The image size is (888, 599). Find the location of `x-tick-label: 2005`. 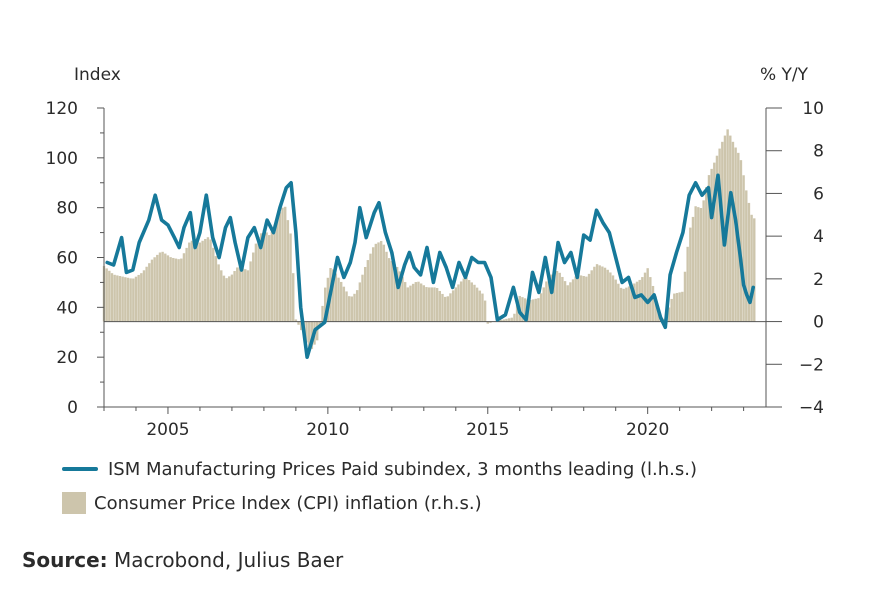

x-tick-label: 2005 is located at coordinates (167, 430).